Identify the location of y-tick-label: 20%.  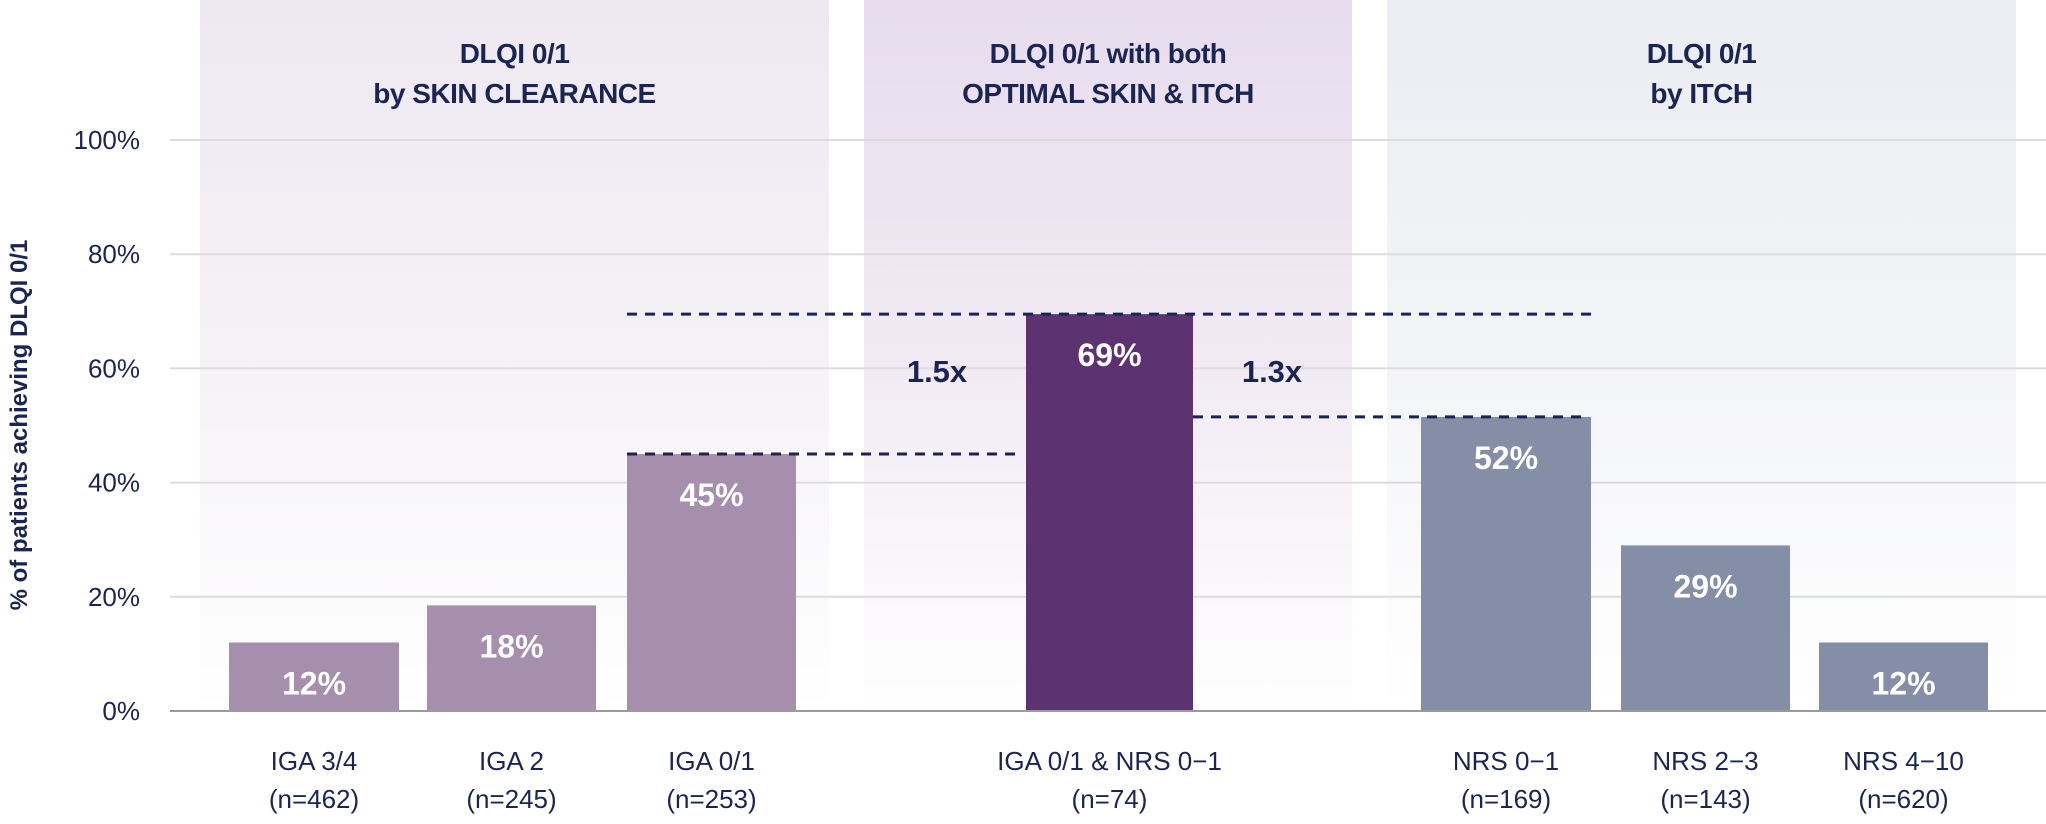
(114, 597).